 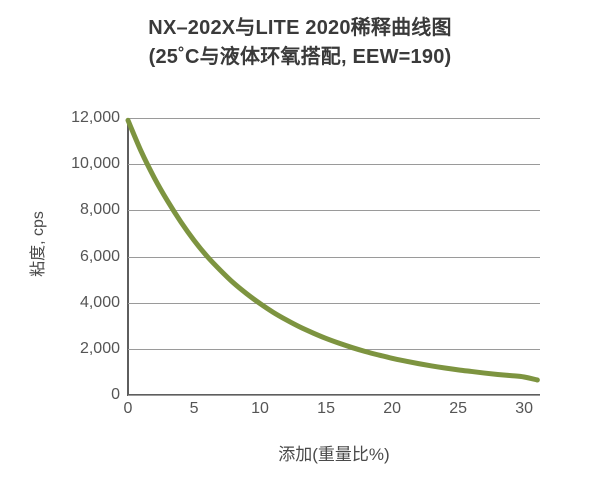 What do you see at coordinates (260, 408) in the screenshot?
I see `x-axis-tick-label: 10` at bounding box center [260, 408].